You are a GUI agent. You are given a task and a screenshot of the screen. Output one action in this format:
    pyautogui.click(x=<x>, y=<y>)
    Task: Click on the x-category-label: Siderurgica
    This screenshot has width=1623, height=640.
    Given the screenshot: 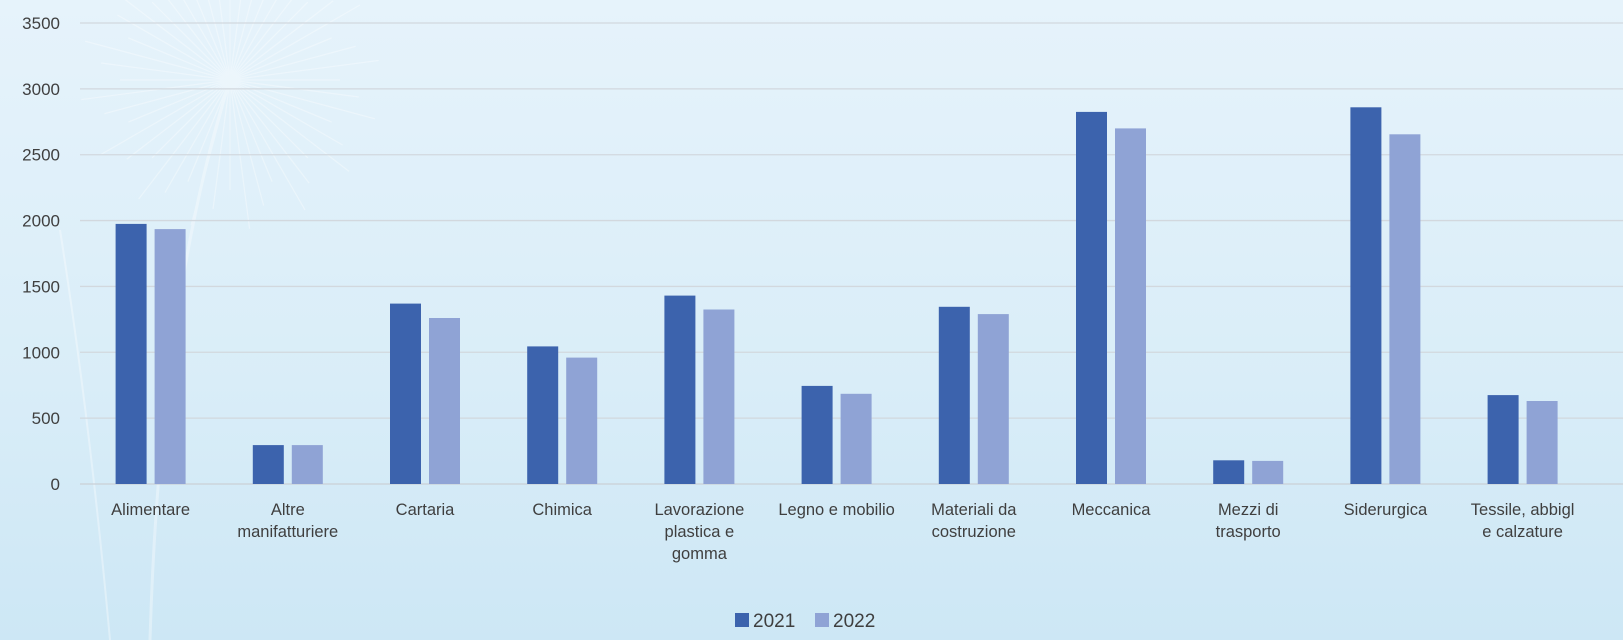 What is the action you would take?
    pyautogui.click(x=1386, y=510)
    